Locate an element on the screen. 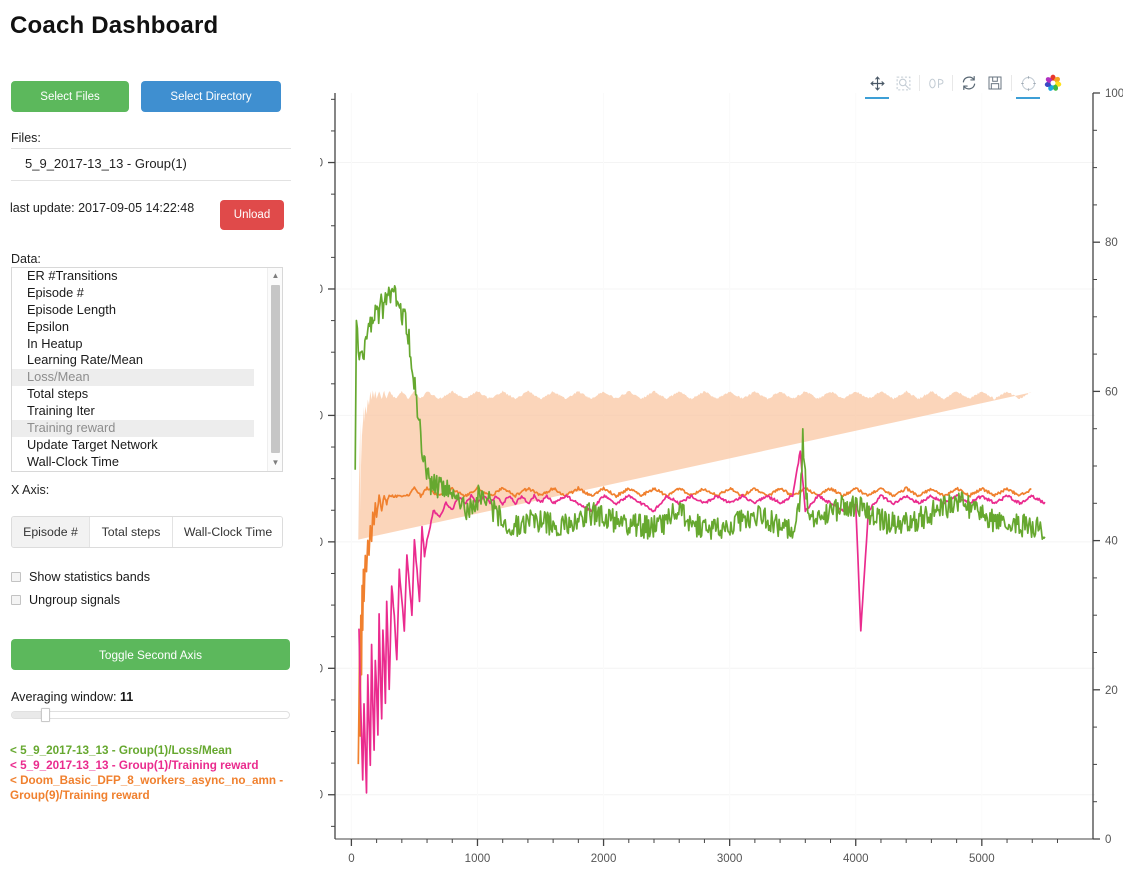 This screenshot has width=1123, height=875. files-label: Files: is located at coordinates (26, 138).